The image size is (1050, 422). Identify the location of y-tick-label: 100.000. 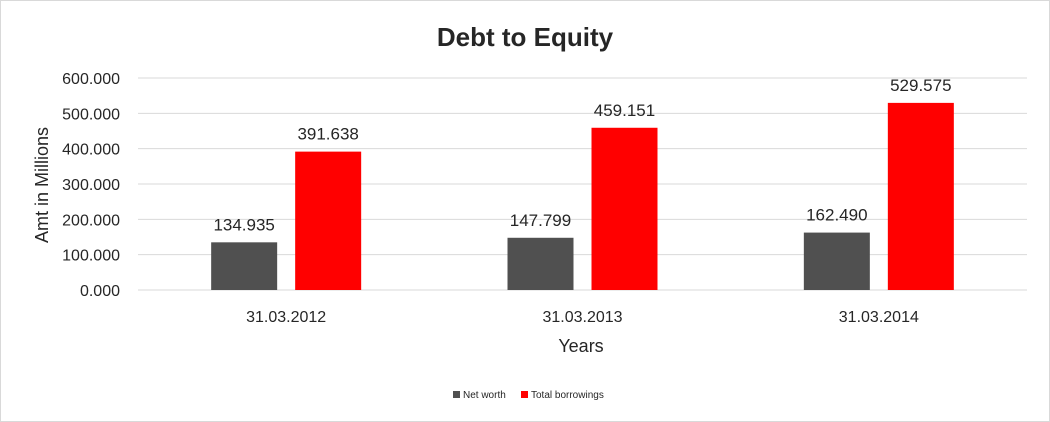
(91, 256).